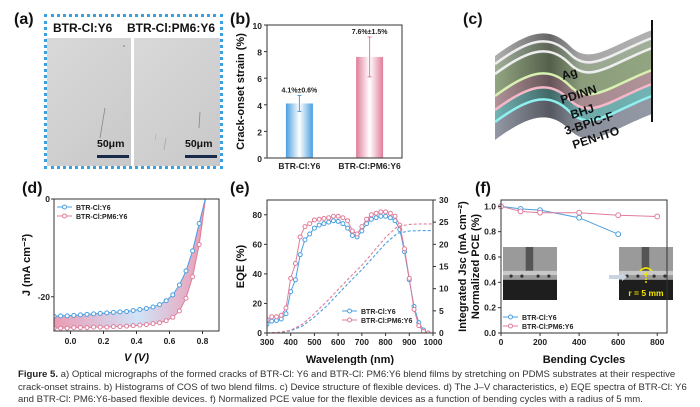 The image size is (700, 407). Describe the element at coordinates (338, 342) in the screenshot. I see `x-tick-label: 600` at that location.